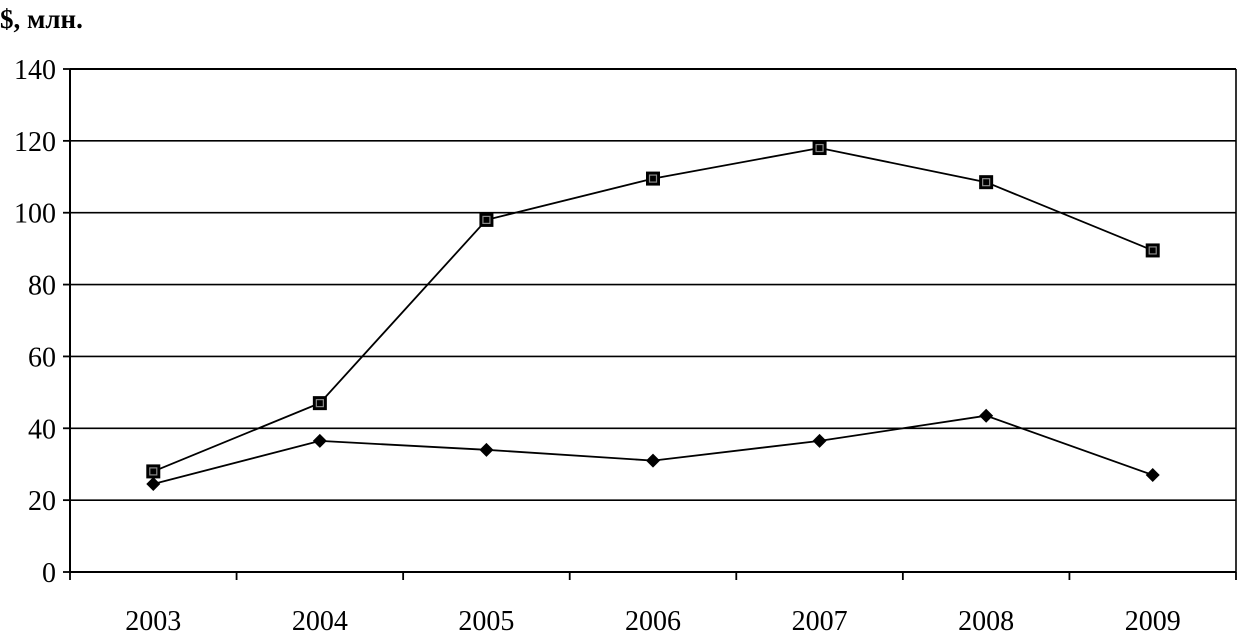 This screenshot has width=1243, height=638. I want to click on y-tick-label-140: 140, so click(35, 70).